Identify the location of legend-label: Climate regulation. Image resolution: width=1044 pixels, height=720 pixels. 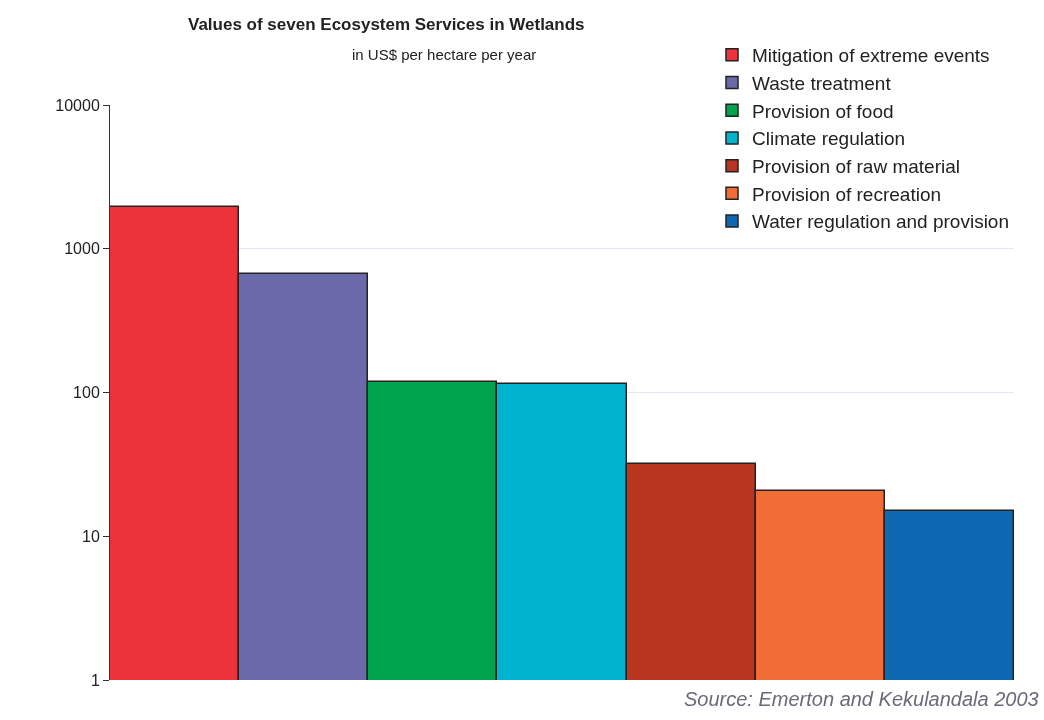
(829, 139).